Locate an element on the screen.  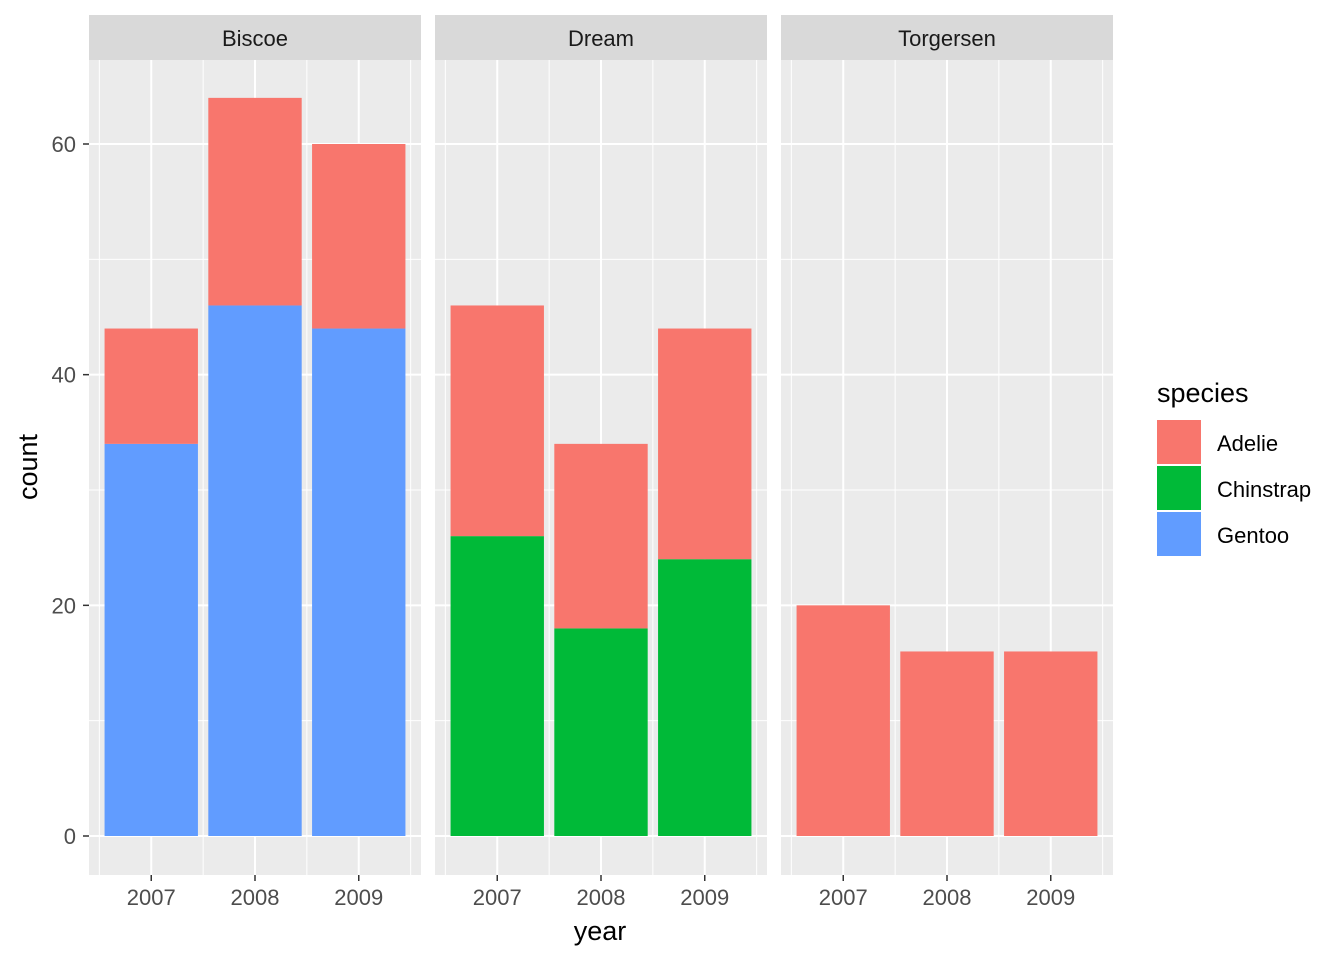
bar-dream-2009-chinstrap is located at coordinates (705, 697).